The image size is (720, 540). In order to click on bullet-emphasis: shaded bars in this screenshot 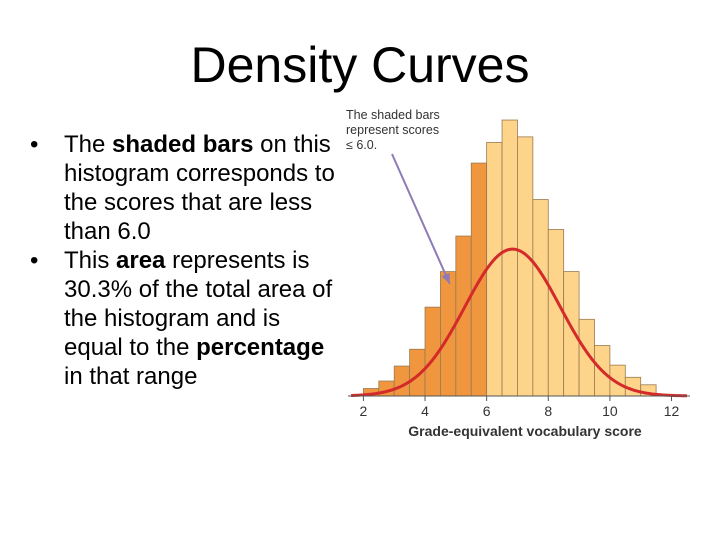, I will do `click(183, 144)`.